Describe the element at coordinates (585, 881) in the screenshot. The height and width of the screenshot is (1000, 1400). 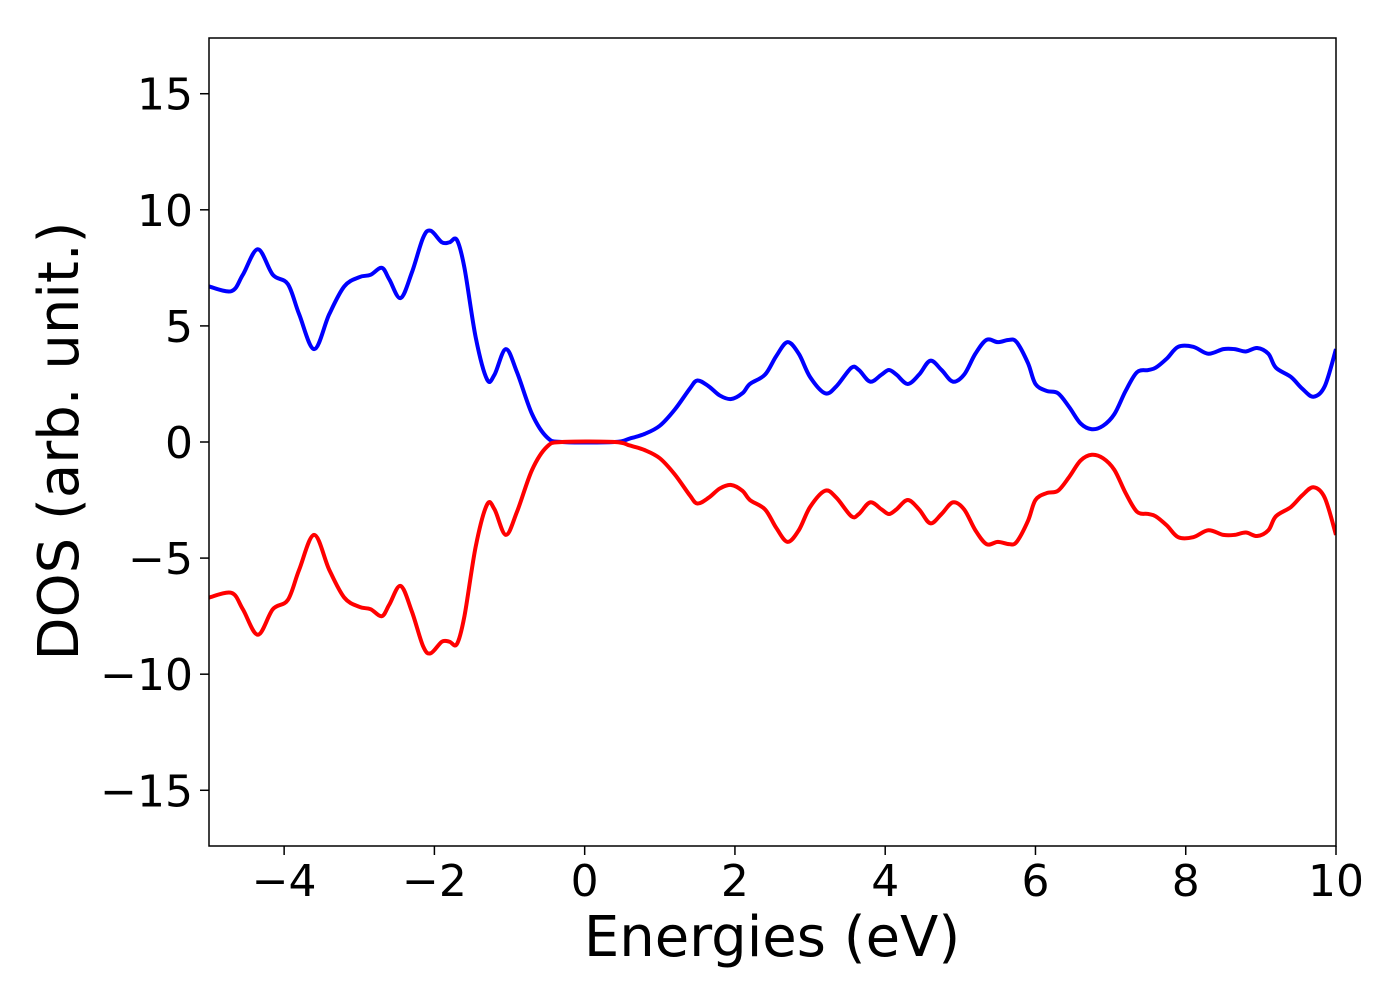
I see `x-tick-label: 0` at that location.